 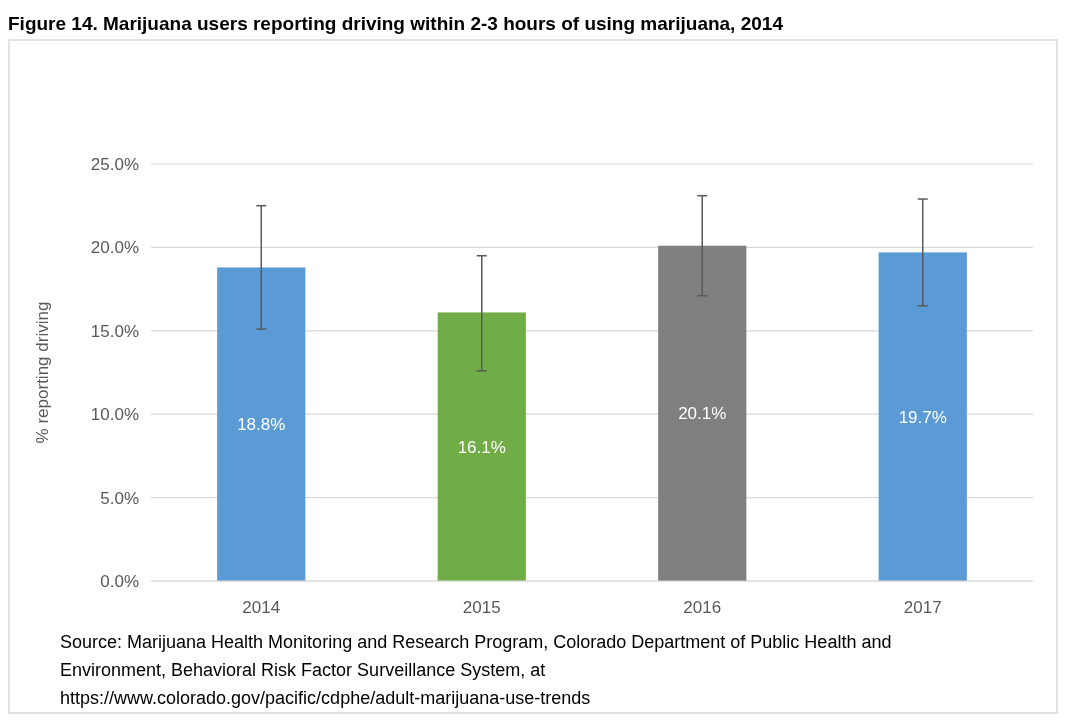 I want to click on x-tick-label: 2014, so click(x=261, y=607).